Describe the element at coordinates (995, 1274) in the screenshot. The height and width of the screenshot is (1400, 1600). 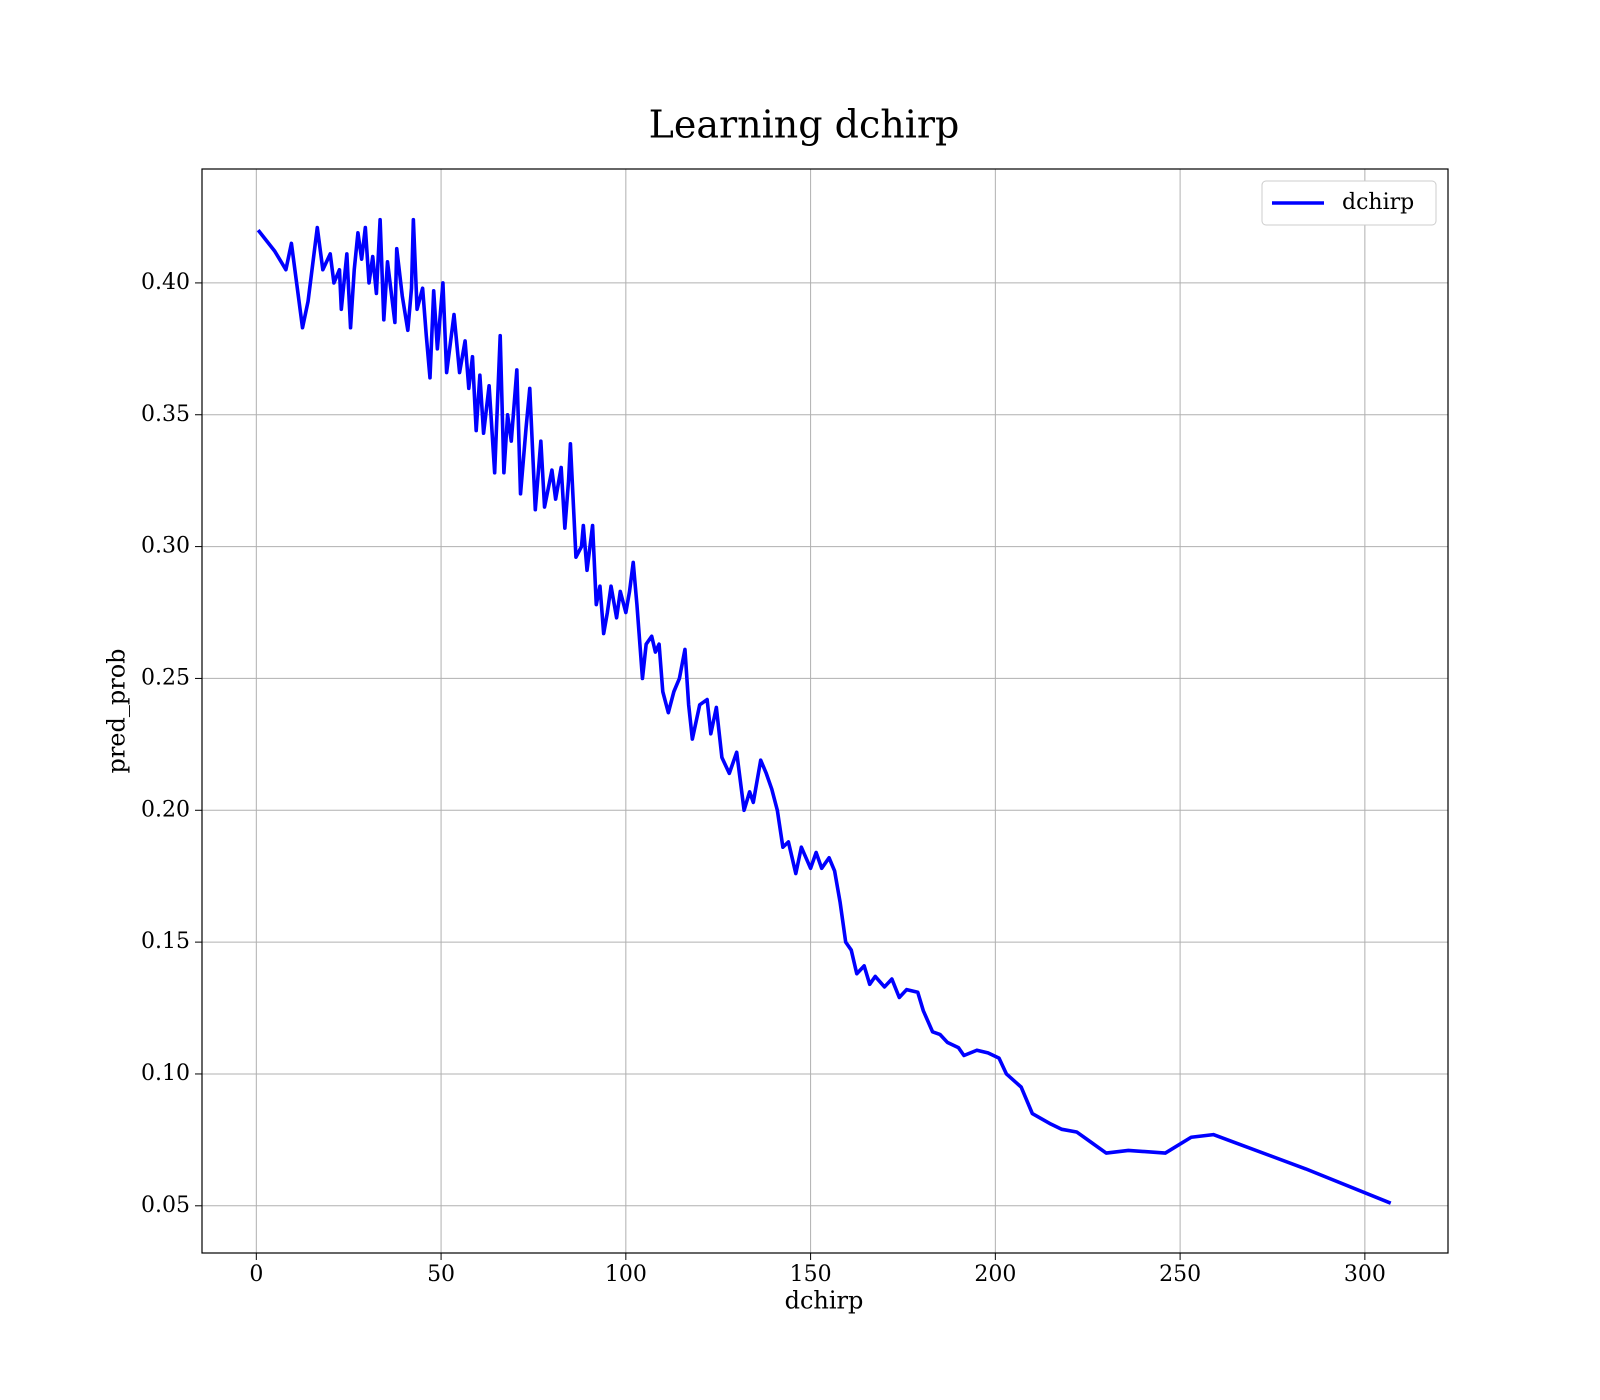
I see `x-tick-label: 200` at that location.